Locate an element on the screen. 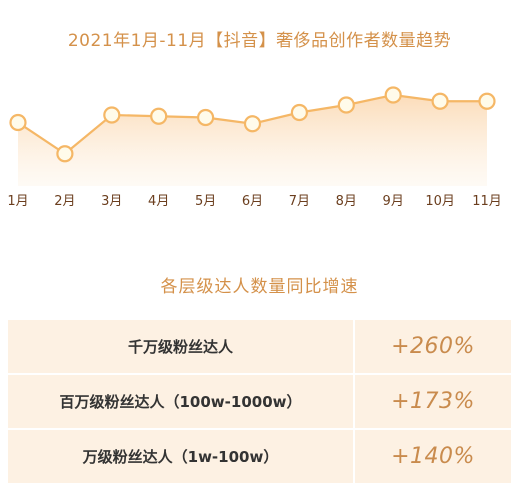 Image resolution: width=519 pixels, height=500 pixels. x-axis-label: 7月 is located at coordinates (299, 201).